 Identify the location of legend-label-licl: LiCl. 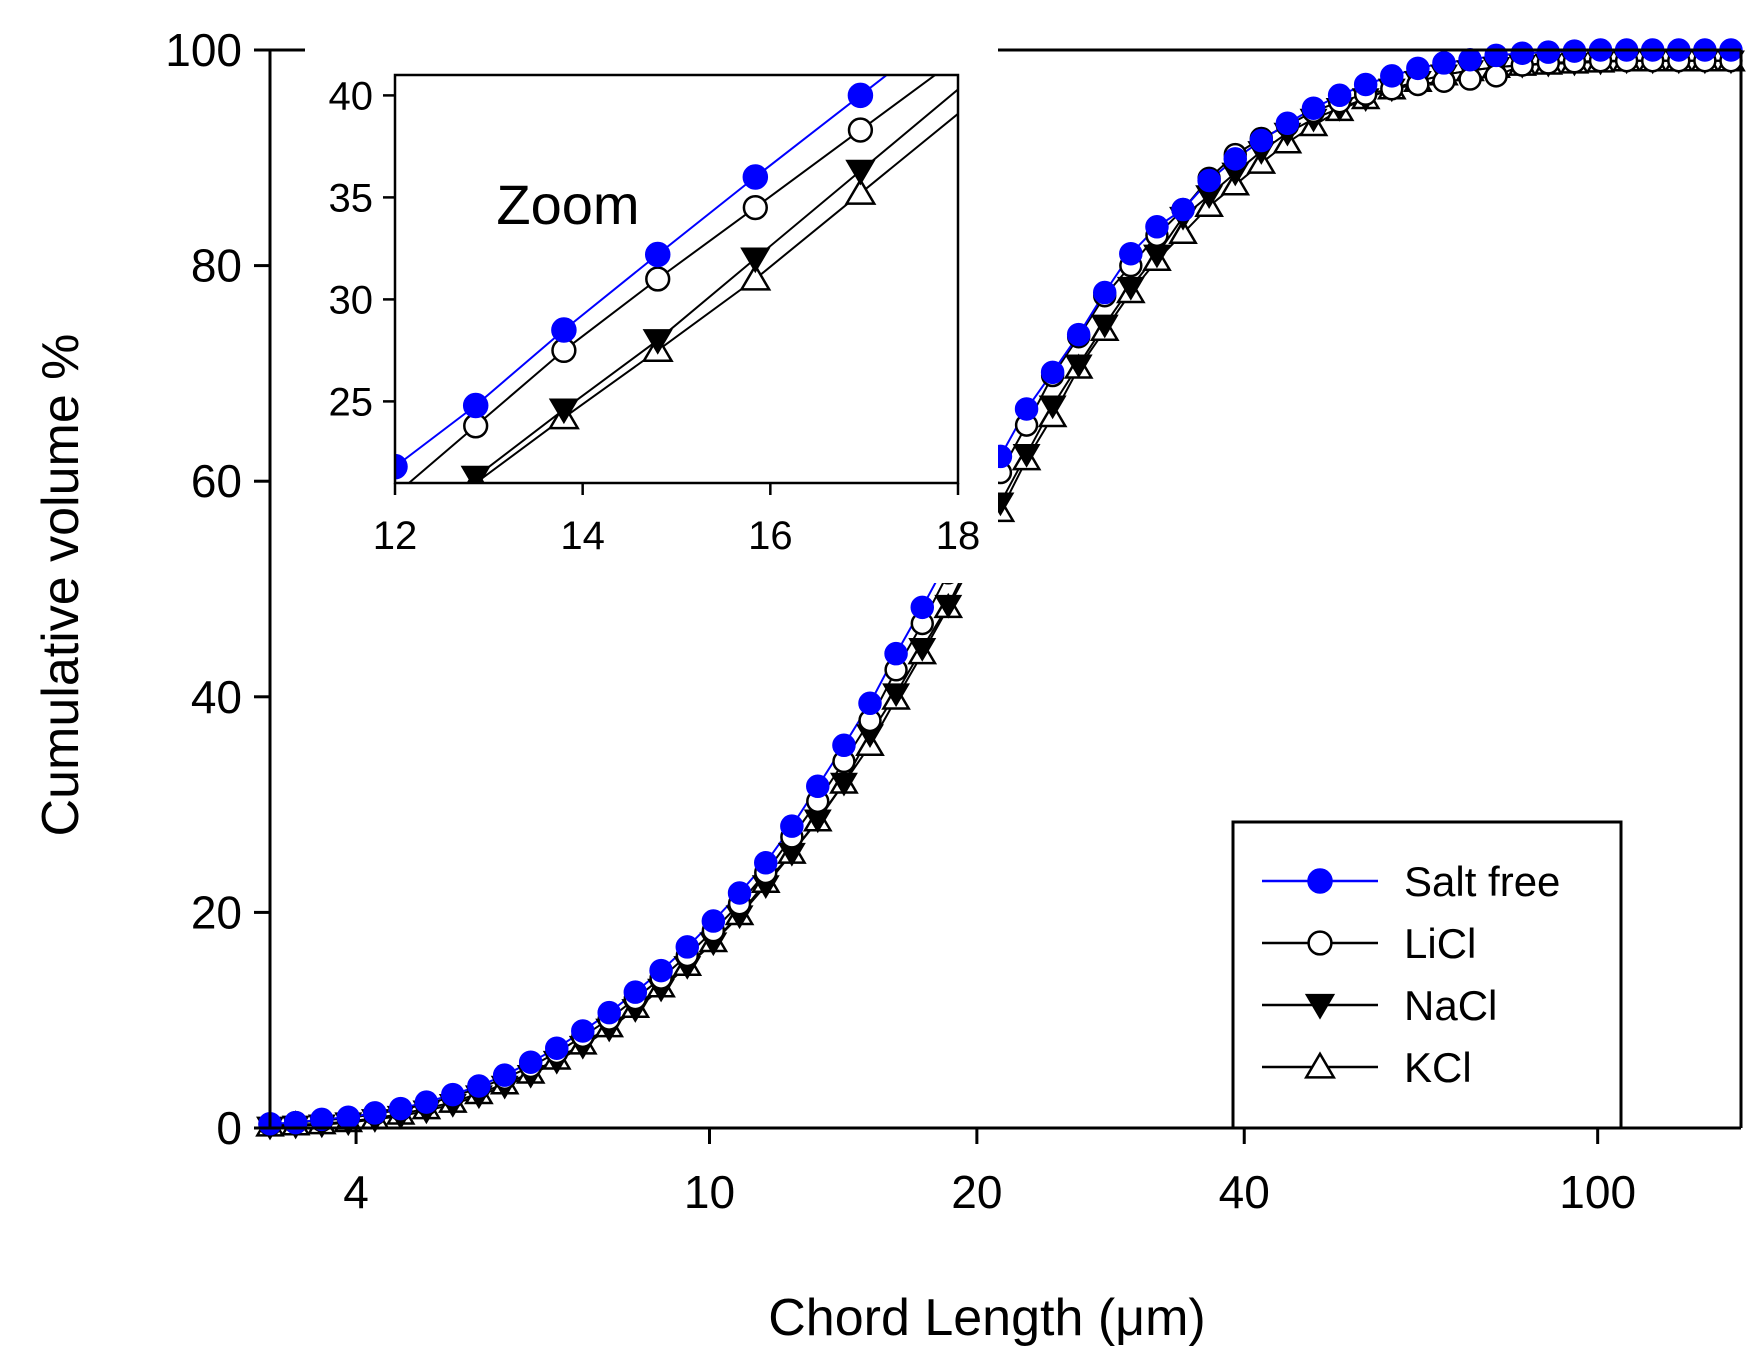
(1440, 943).